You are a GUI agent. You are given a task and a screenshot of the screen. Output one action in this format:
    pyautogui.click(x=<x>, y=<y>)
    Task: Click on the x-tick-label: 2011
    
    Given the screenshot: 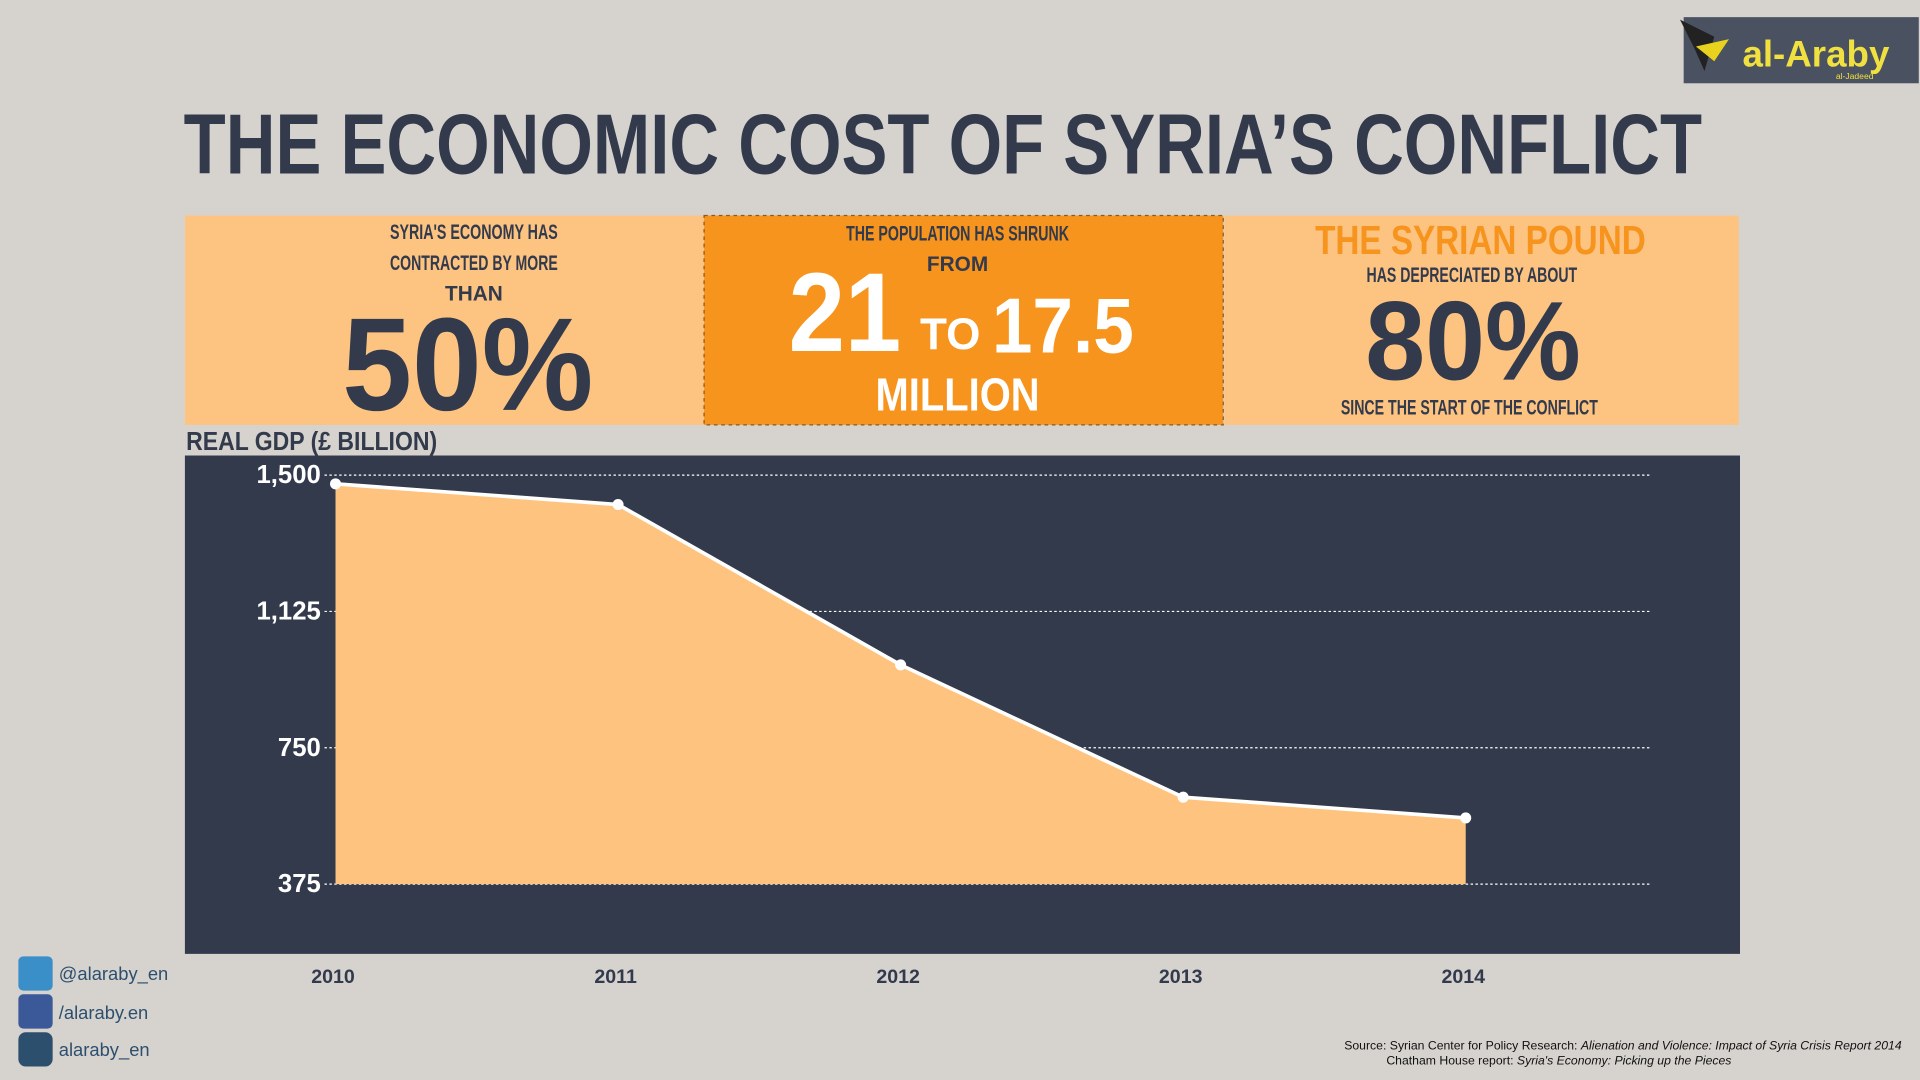 What is the action you would take?
    pyautogui.click(x=615, y=977)
    